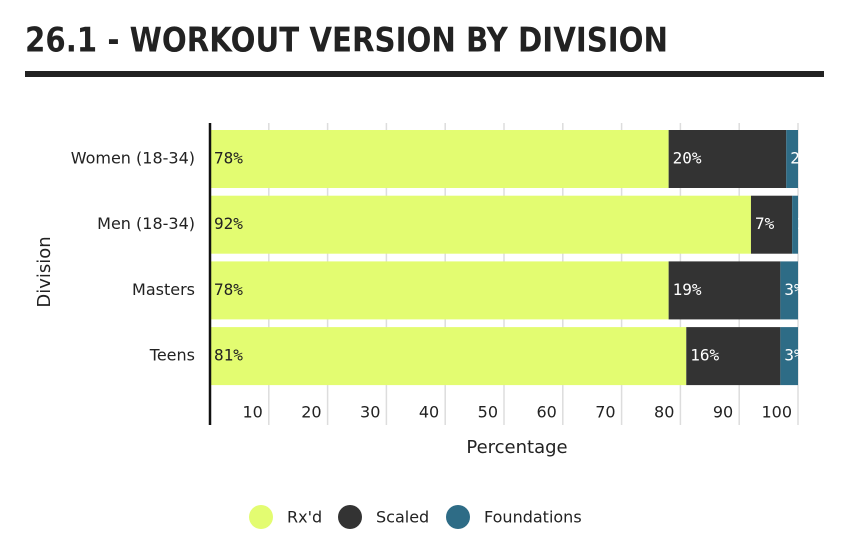  What do you see at coordinates (304, 517) in the screenshot?
I see `legend-label: Rx'd` at bounding box center [304, 517].